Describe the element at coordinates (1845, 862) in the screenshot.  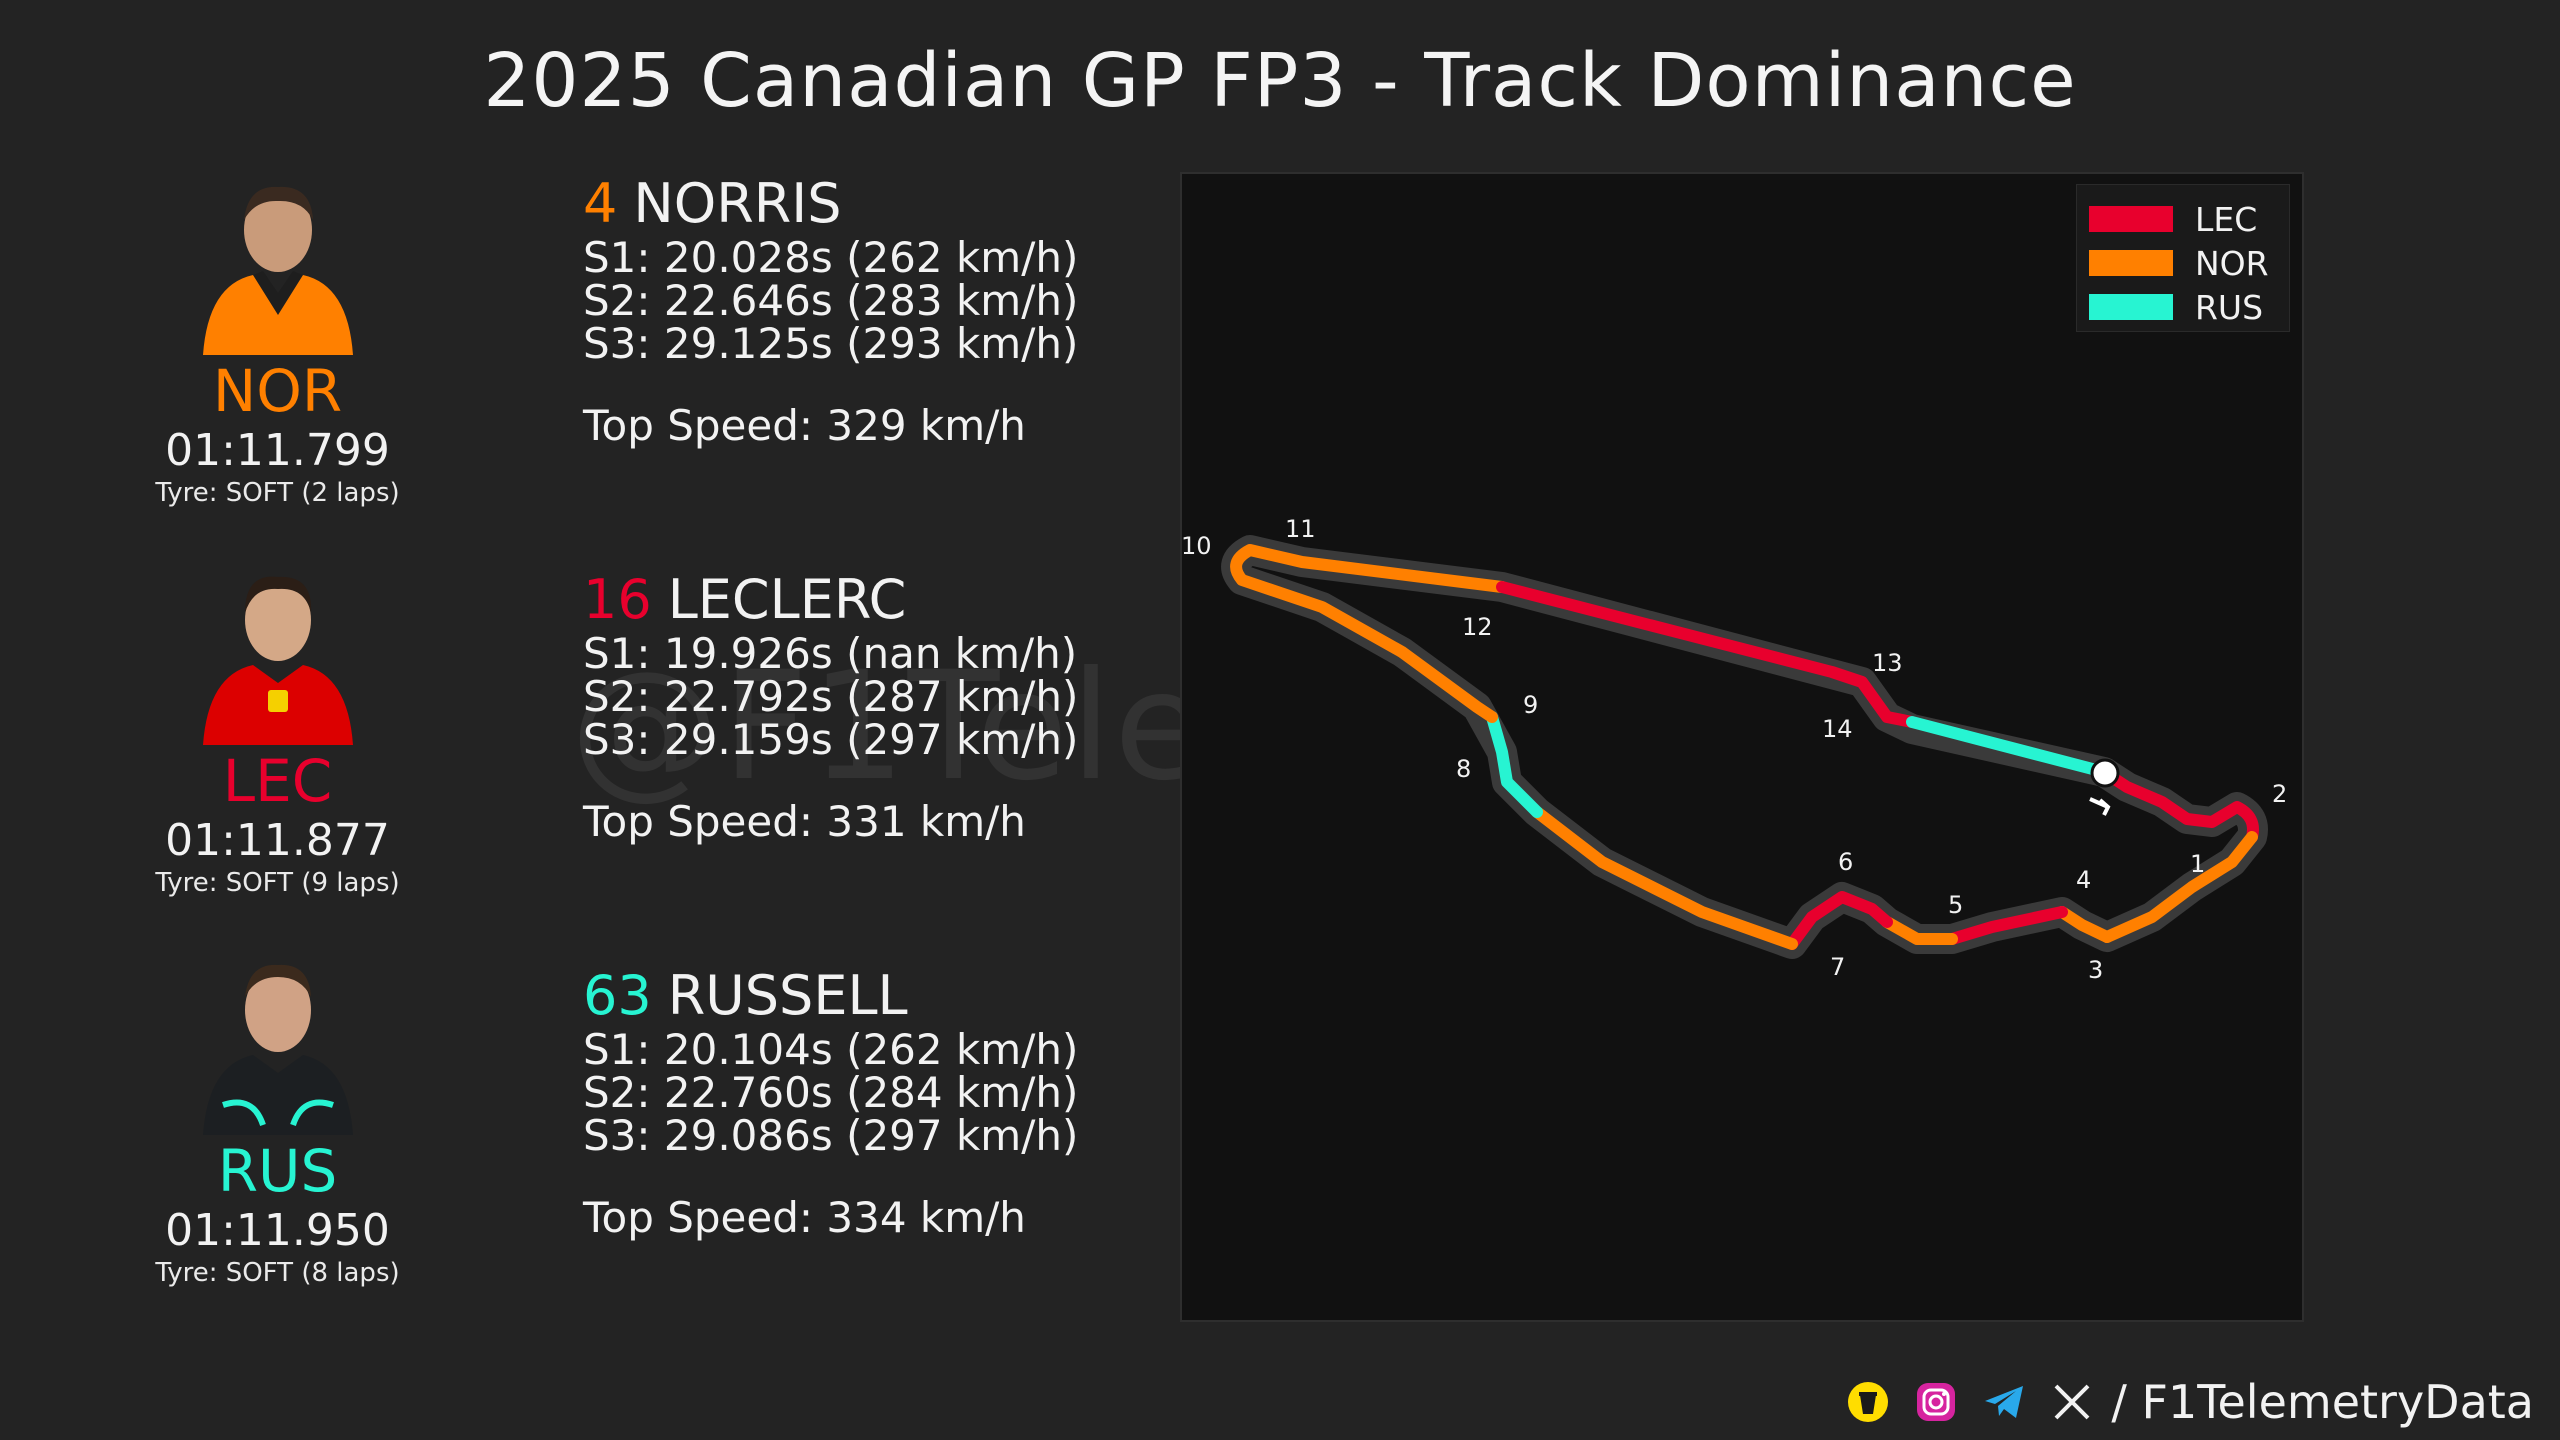
I see `corner-label: 6` at that location.